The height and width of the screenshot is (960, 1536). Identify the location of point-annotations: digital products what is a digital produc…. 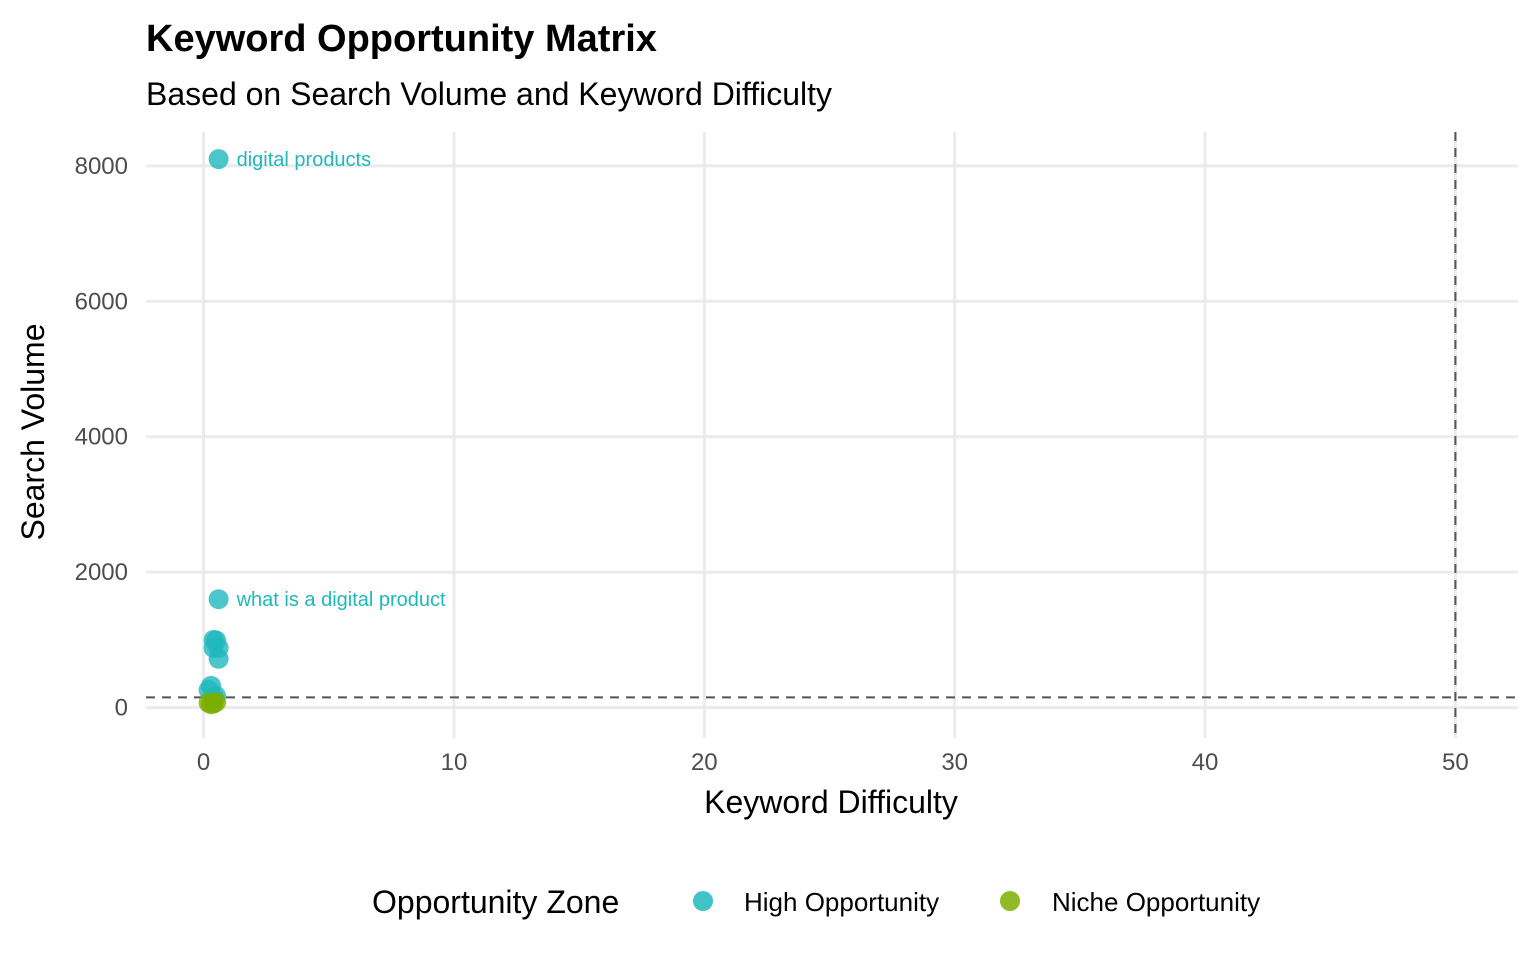
(341, 380).